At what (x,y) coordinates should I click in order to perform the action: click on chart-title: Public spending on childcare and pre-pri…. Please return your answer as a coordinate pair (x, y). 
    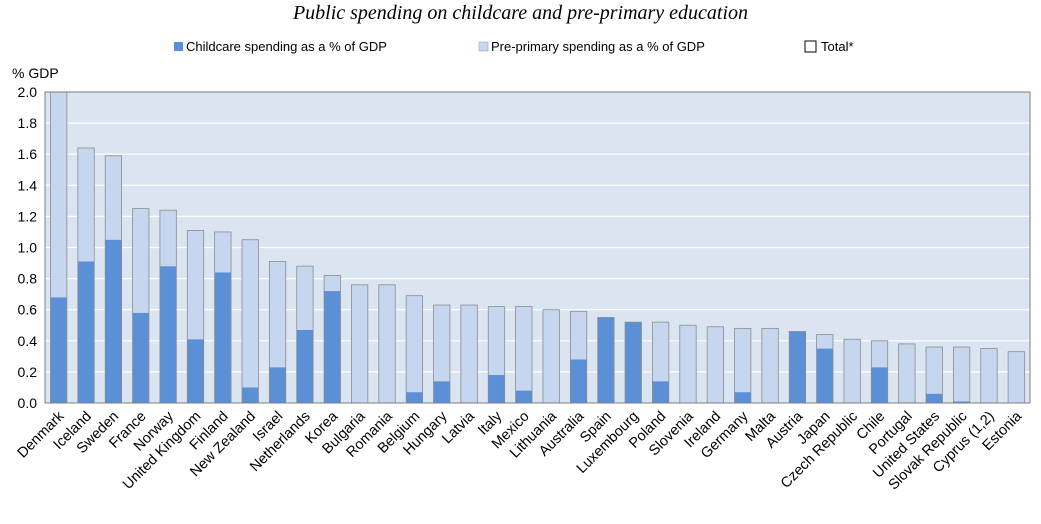
    Looking at the image, I should click on (520, 13).